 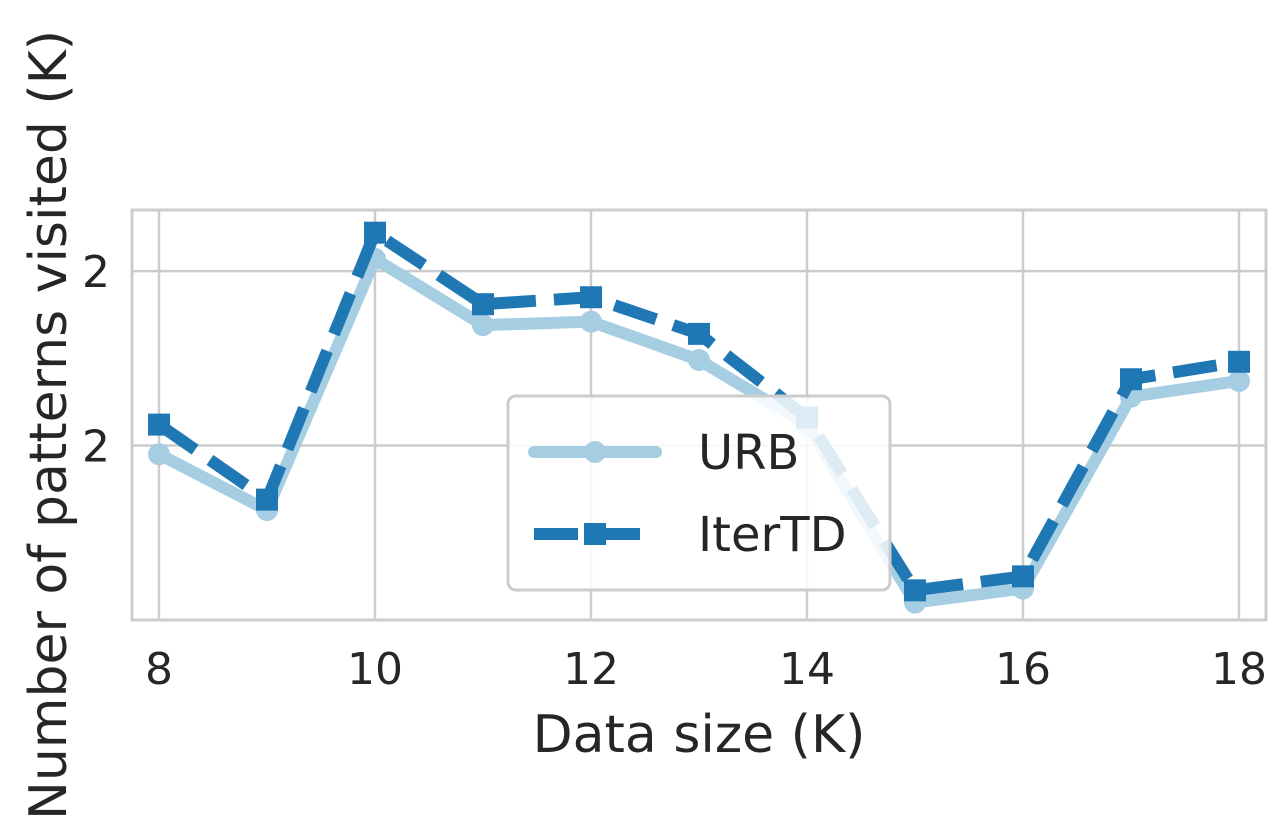 What do you see at coordinates (699, 493) in the screenshot?
I see `legend: URB IterTD` at bounding box center [699, 493].